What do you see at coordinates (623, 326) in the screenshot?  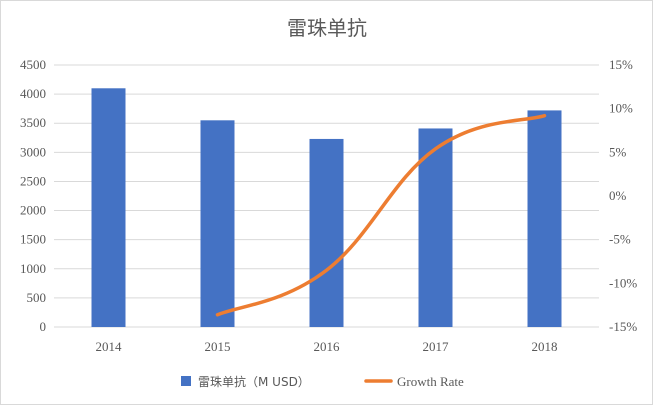 I see `right-tick-label: -15%` at bounding box center [623, 326].